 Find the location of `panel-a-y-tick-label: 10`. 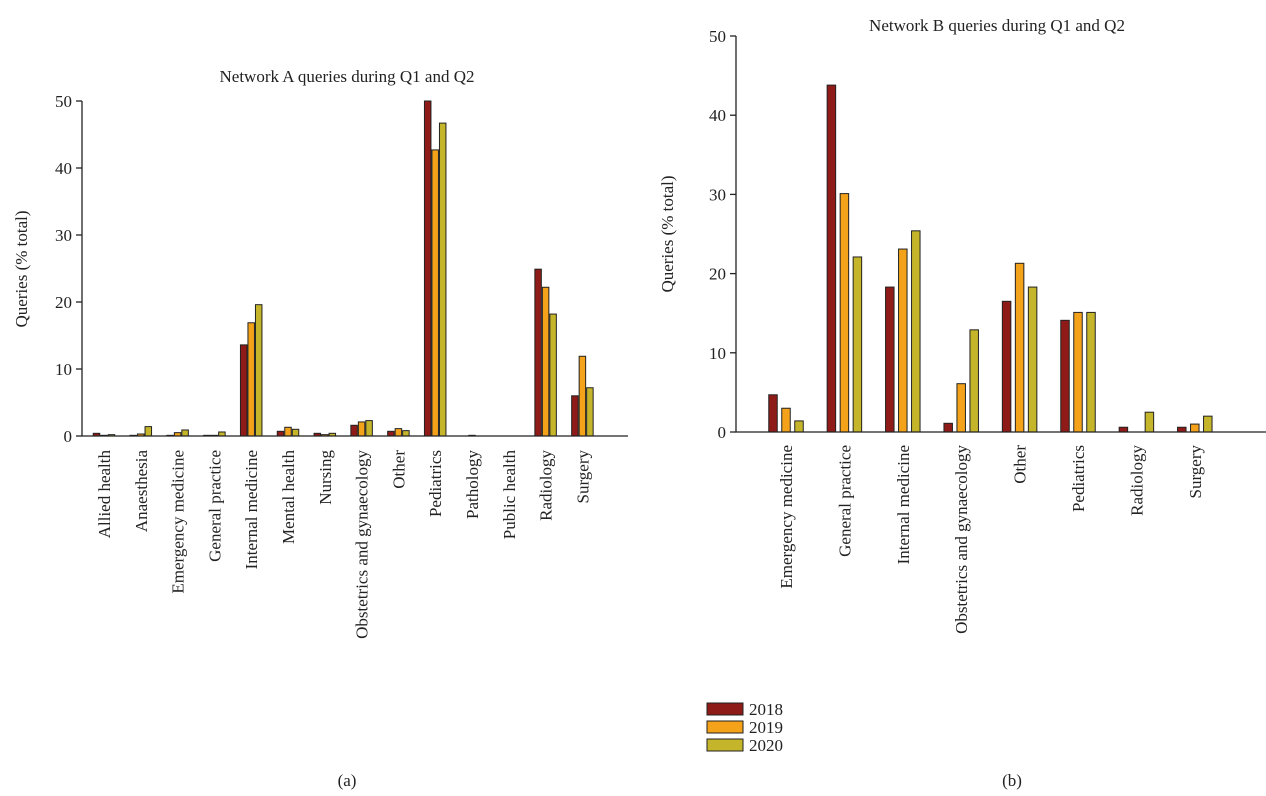

panel-a-y-tick-label: 10 is located at coordinates (63, 369).